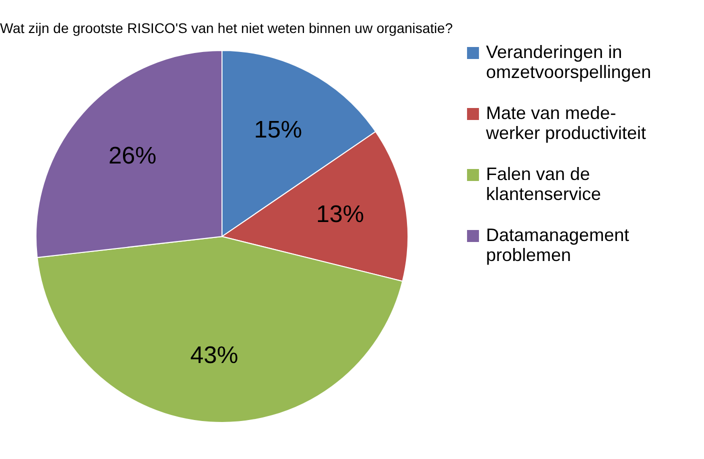 Image resolution: width=704 pixels, height=459 pixels. I want to click on legend-label: Veranderingen in omzetvoorspellingen, so click(569, 62).